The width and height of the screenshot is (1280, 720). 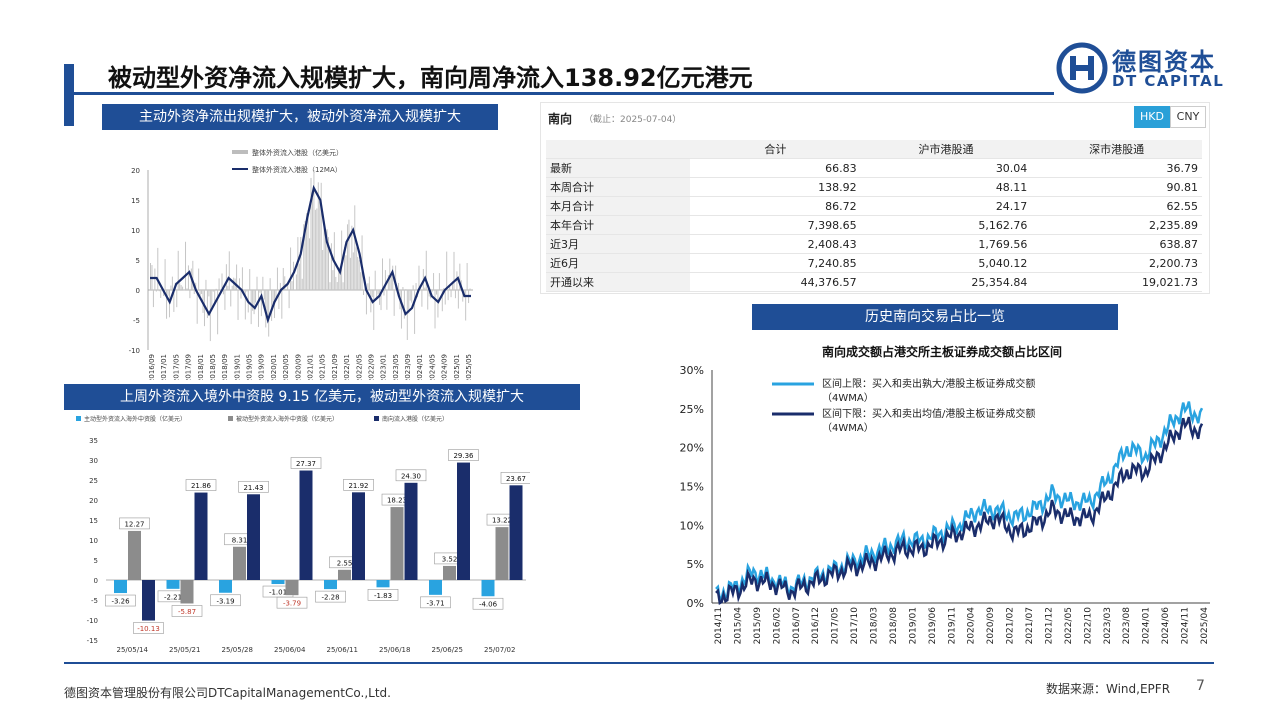 What do you see at coordinates (138, 261) in the screenshot?
I see `chart1-y-tick: 5` at bounding box center [138, 261].